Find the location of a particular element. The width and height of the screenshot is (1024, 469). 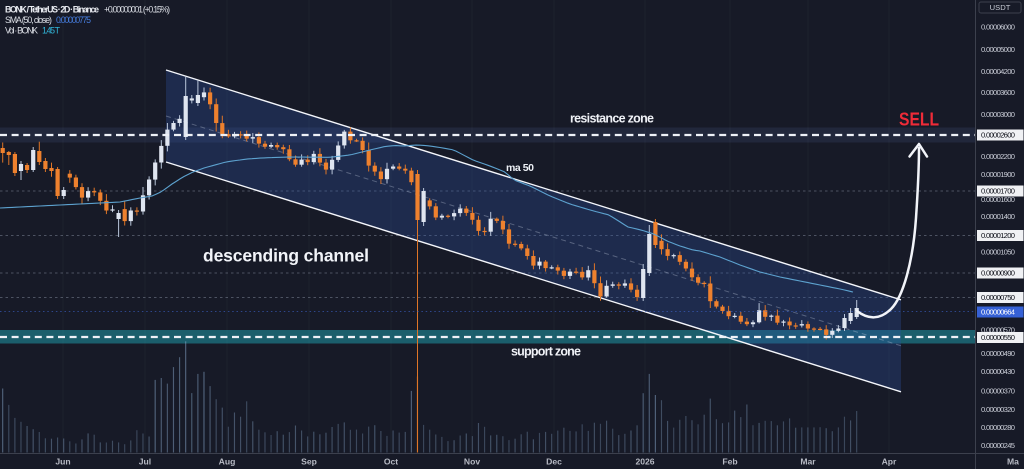

svg-text: 0.00004200 is located at coordinates (998, 71).